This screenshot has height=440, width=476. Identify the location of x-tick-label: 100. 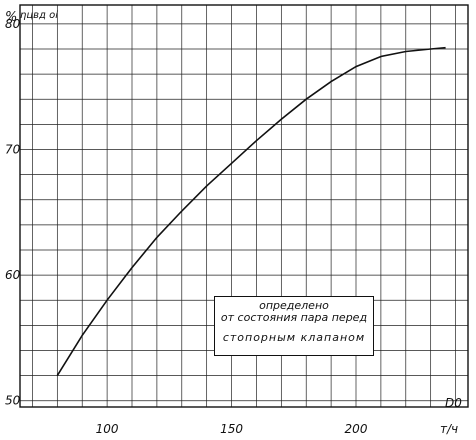
(107, 429).